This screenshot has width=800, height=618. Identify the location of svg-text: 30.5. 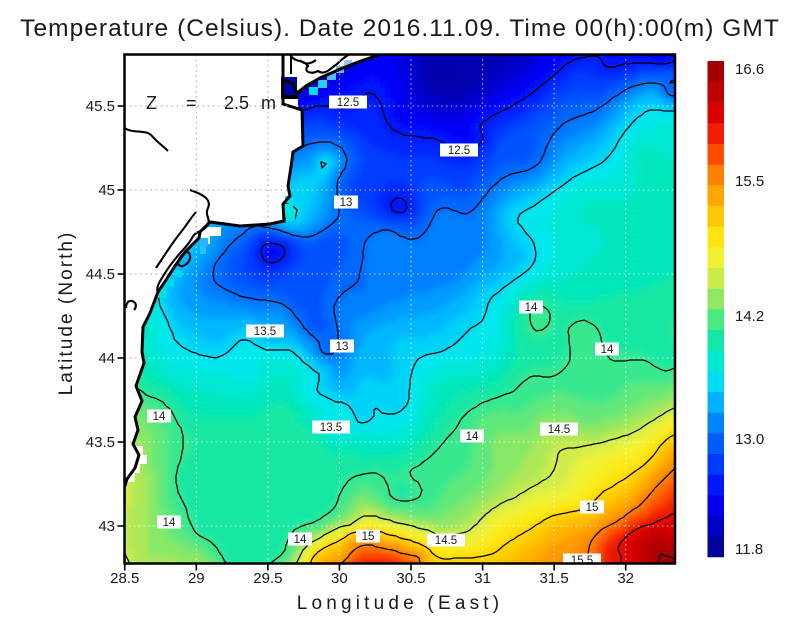
(410, 578).